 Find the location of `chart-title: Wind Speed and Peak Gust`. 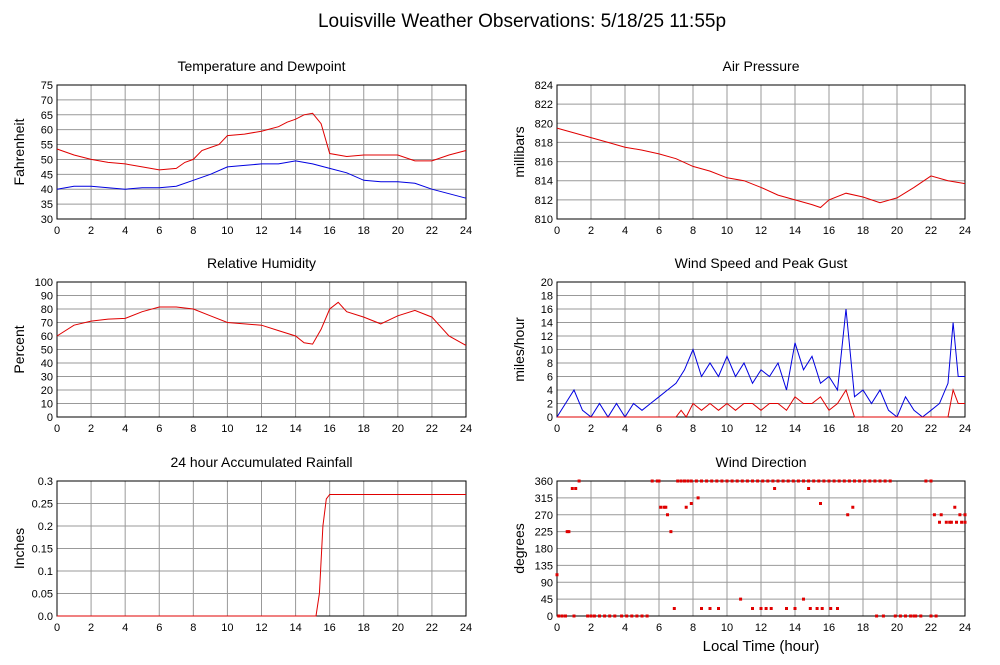

chart-title: Wind Speed and Peak Gust is located at coordinates (761, 263).